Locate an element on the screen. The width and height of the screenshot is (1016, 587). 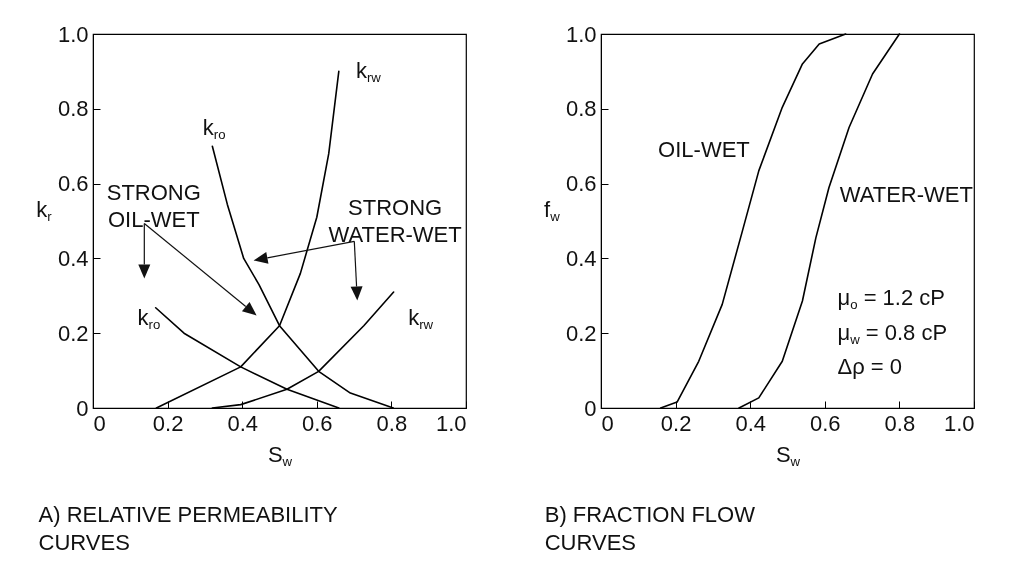
series-label: OIL-WET is located at coordinates (704, 149).